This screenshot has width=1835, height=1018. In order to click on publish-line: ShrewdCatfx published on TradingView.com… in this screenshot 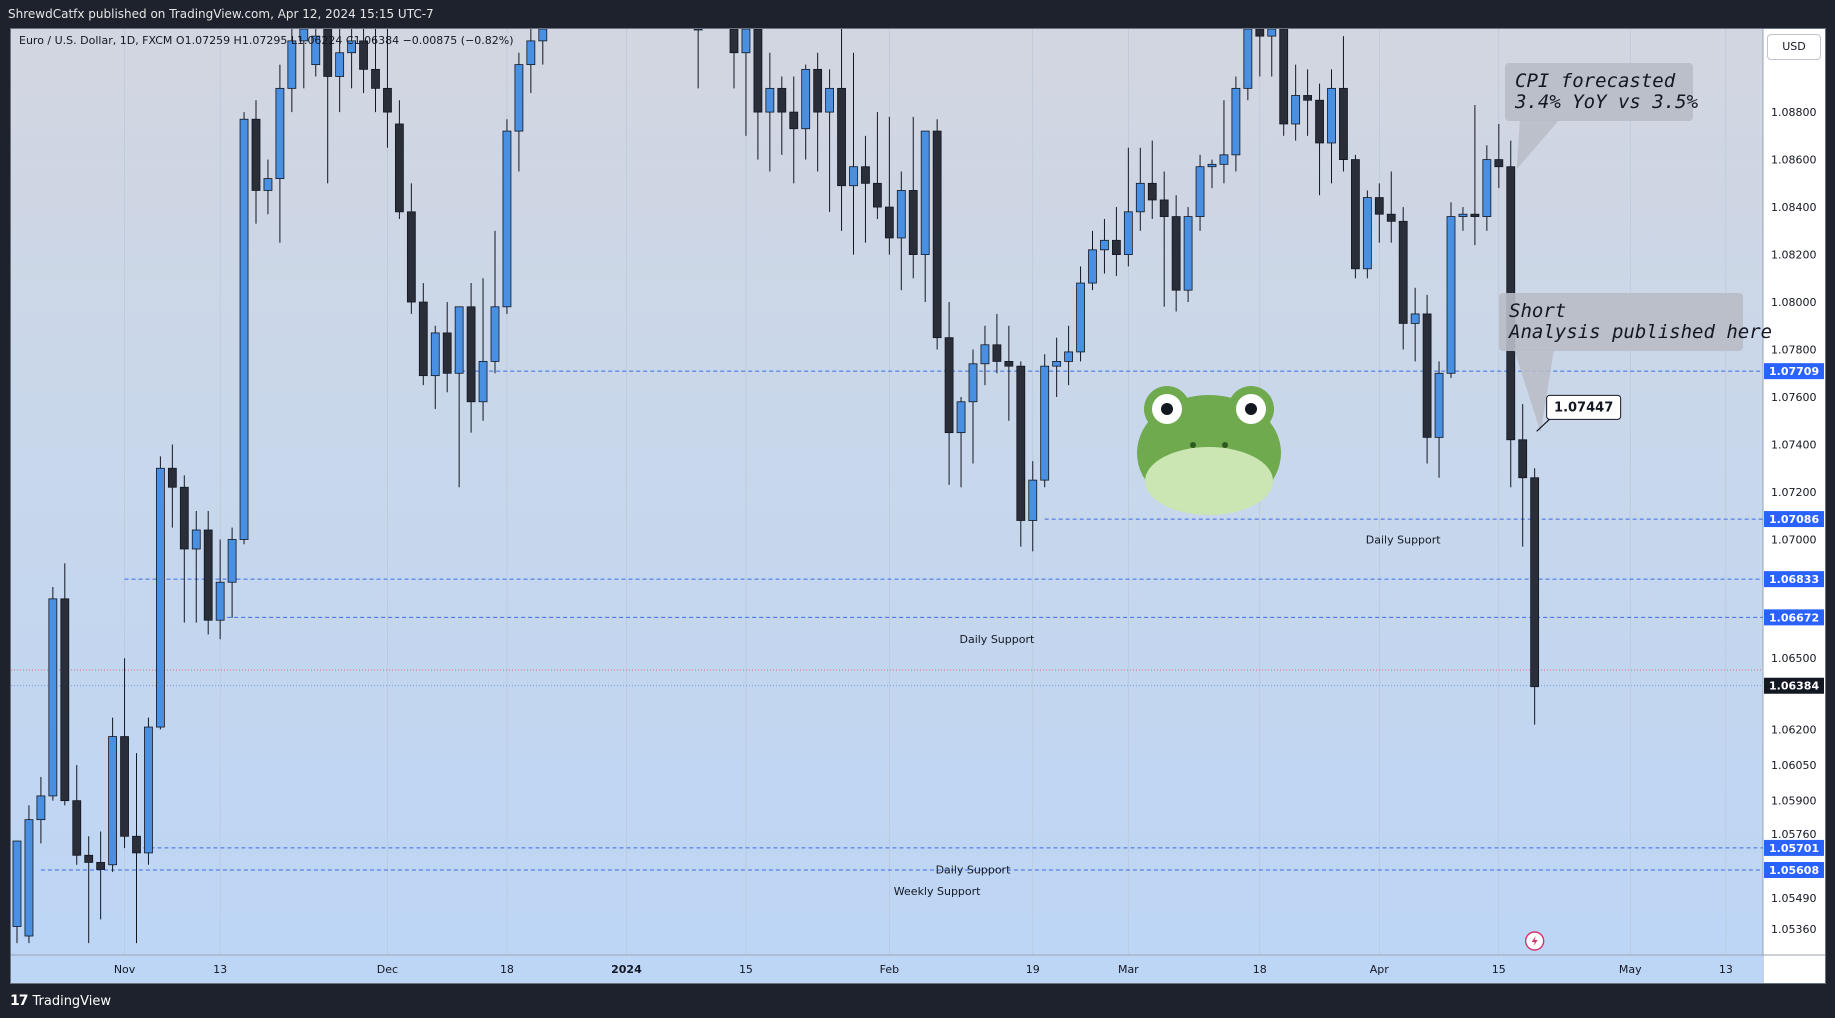, I will do `click(221, 14)`.